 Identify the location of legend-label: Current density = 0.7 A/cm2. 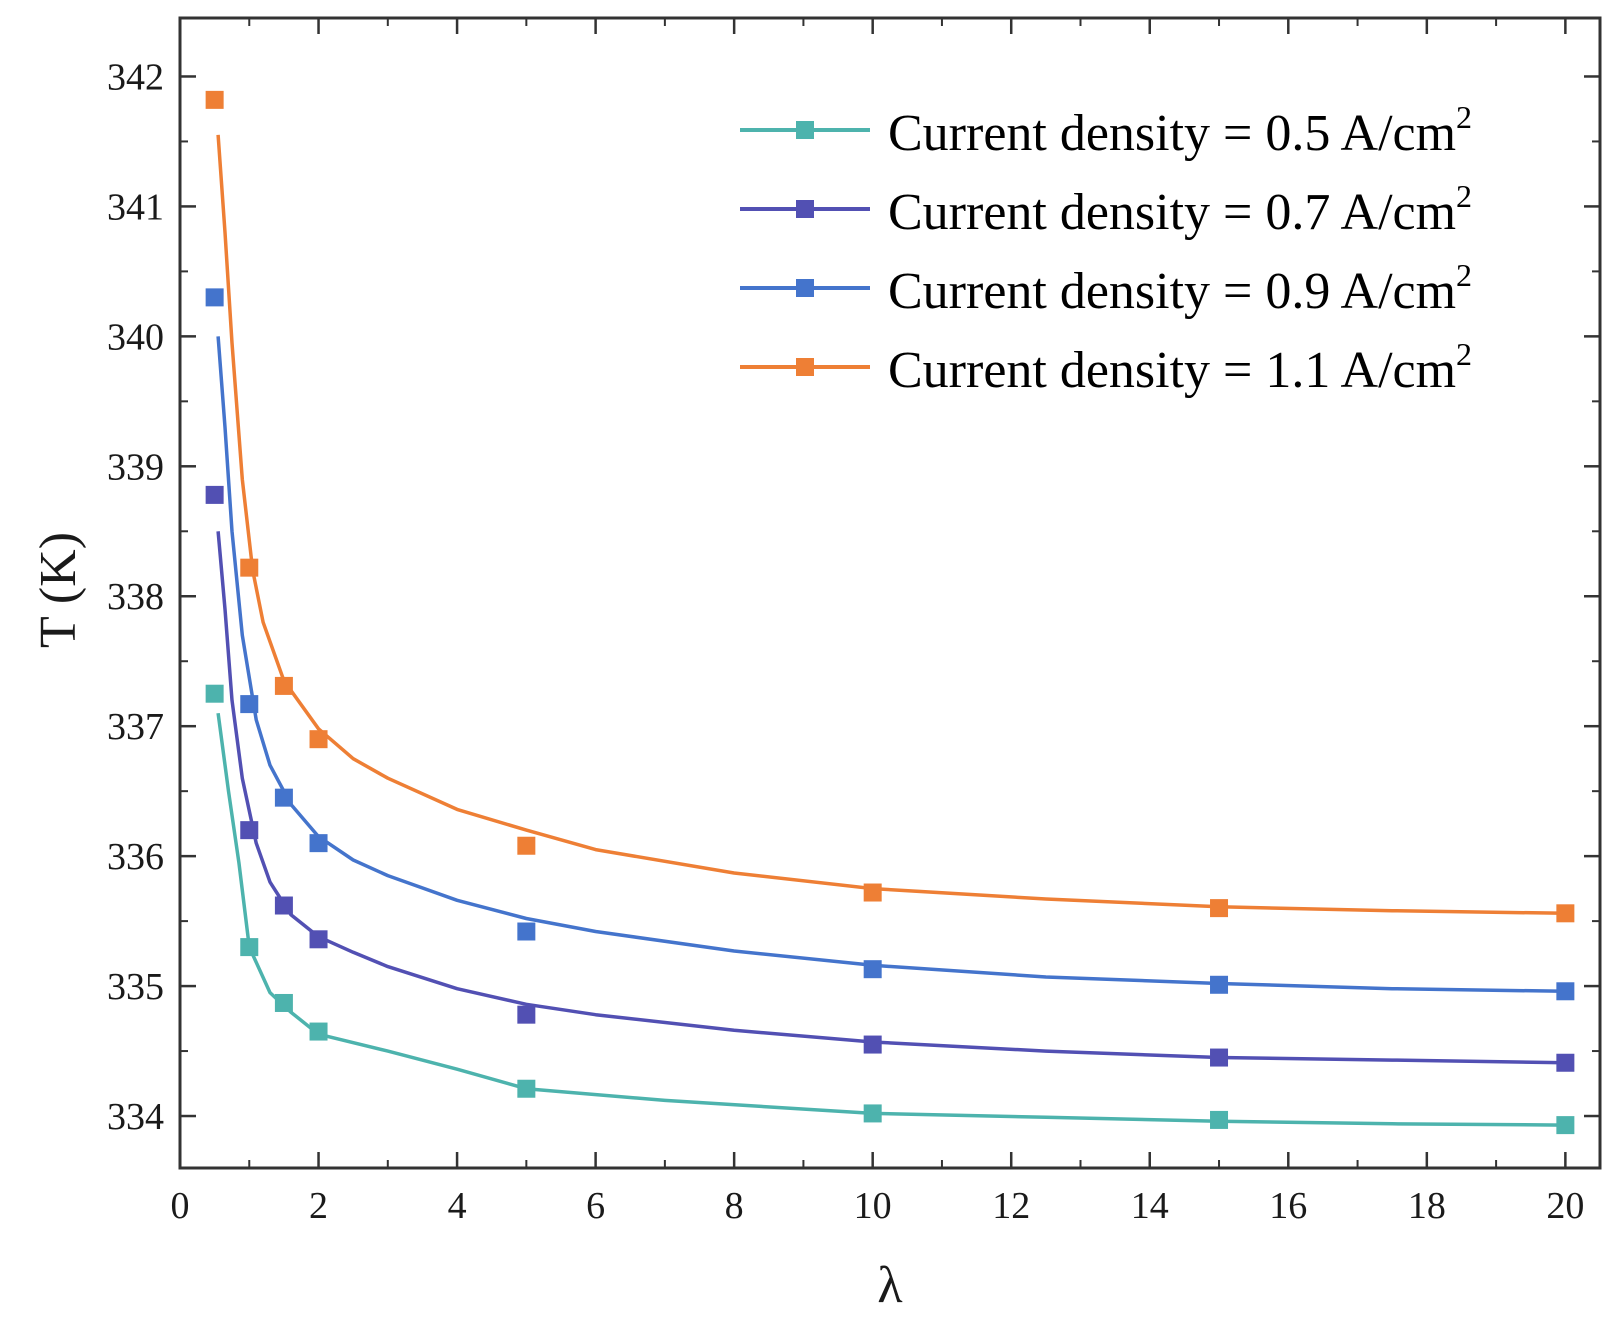
(1180, 209).